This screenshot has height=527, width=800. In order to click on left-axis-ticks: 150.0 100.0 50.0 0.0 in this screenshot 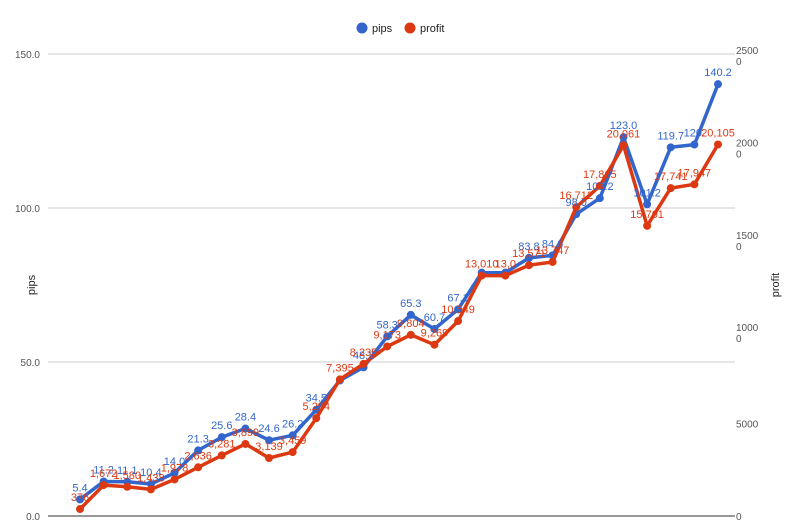, I will do `click(27, 286)`.